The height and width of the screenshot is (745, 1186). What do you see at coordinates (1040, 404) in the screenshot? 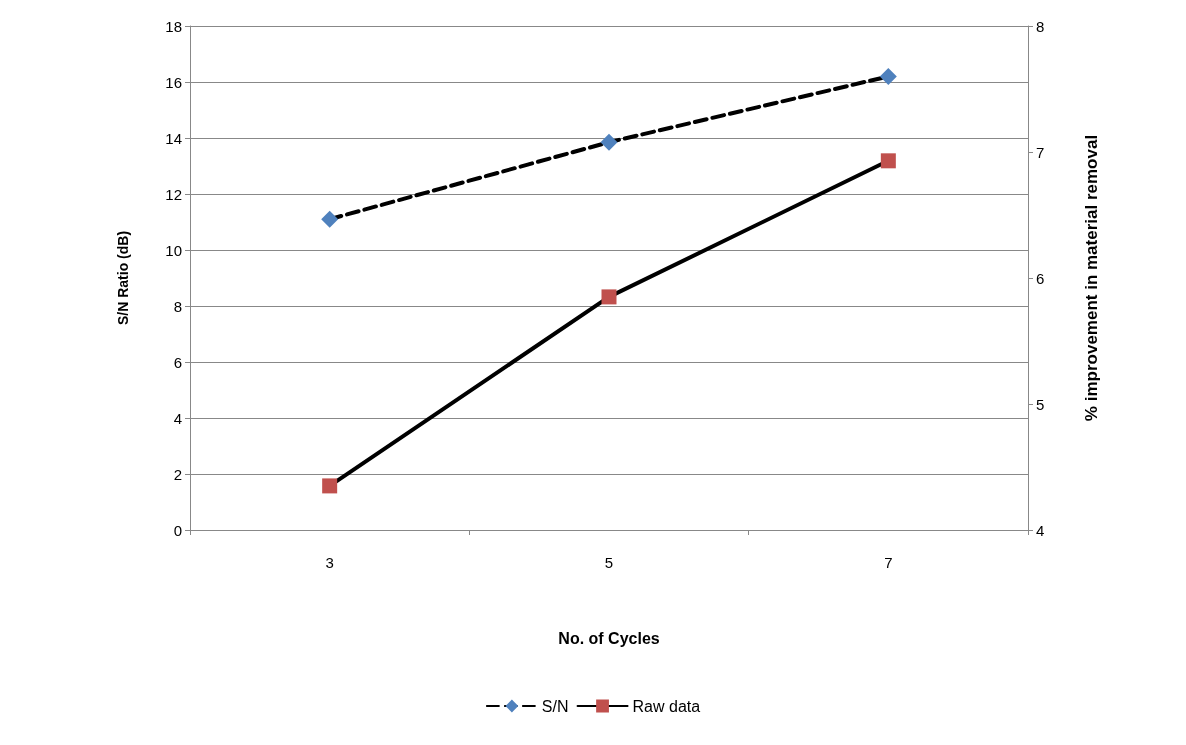
I see `y2-tick-label: 5` at bounding box center [1040, 404].